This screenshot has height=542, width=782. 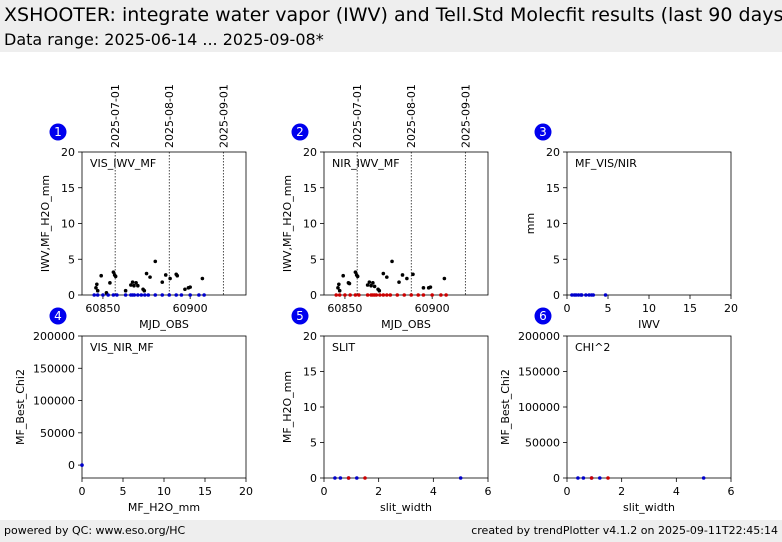 I want to click on panel-2-number-badge, so click(x=300, y=132).